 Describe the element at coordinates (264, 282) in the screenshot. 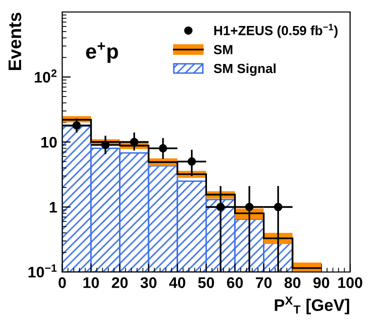

I see `x-tick-label: 70` at that location.